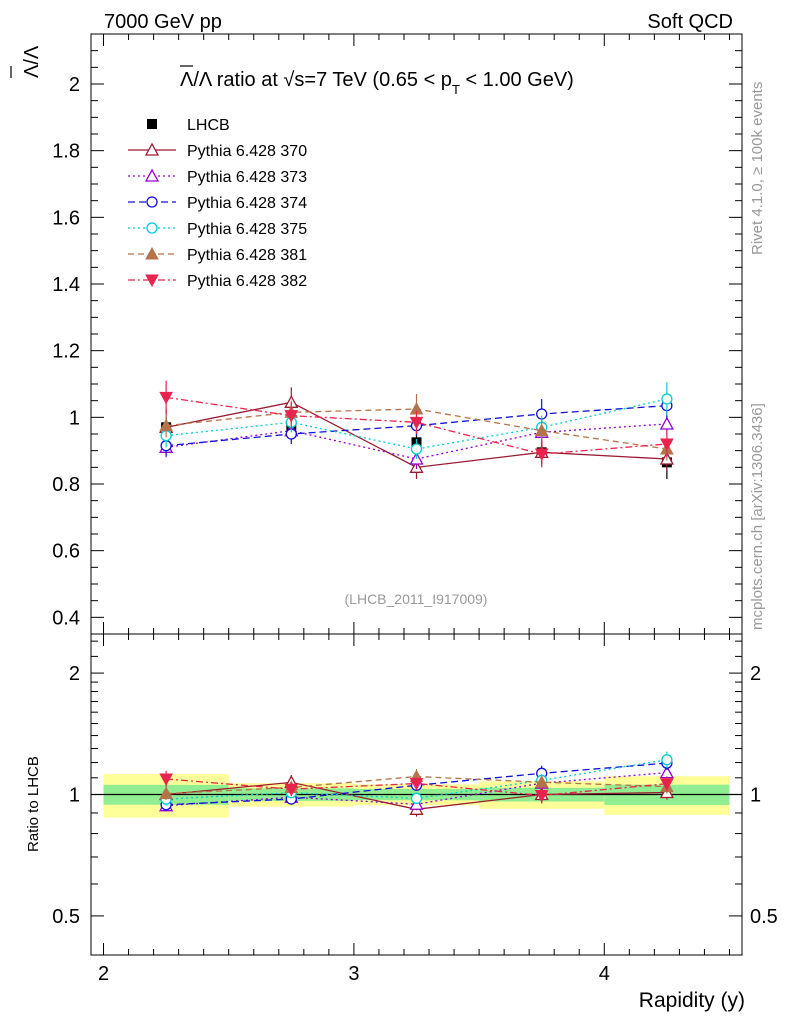 This screenshot has height=1024, width=786. I want to click on y-tick-label-top: 1.8, so click(66, 152).